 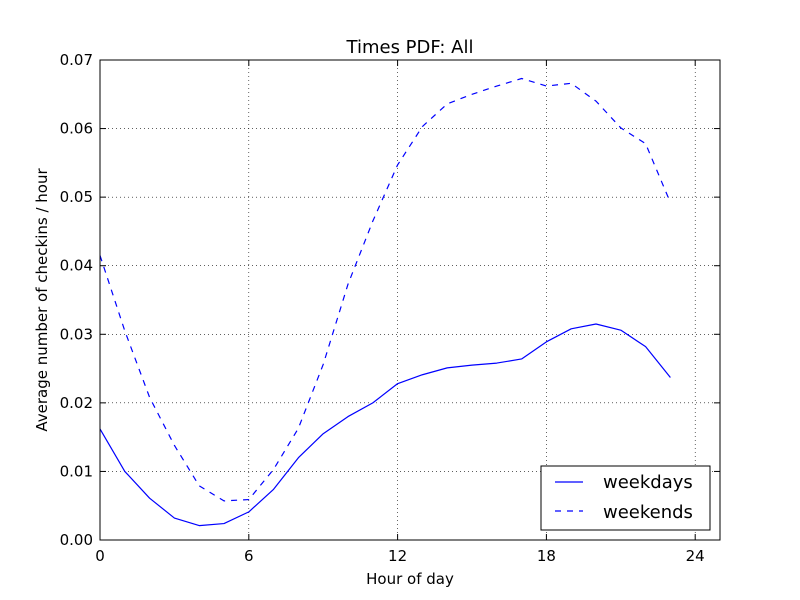 What do you see at coordinates (76, 403) in the screenshot?
I see `y-tick-label: 0.02` at bounding box center [76, 403].